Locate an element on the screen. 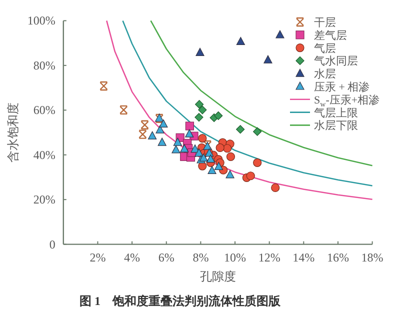 This screenshot has width=400, height=326. x-tick-label: 2% is located at coordinates (98, 257).